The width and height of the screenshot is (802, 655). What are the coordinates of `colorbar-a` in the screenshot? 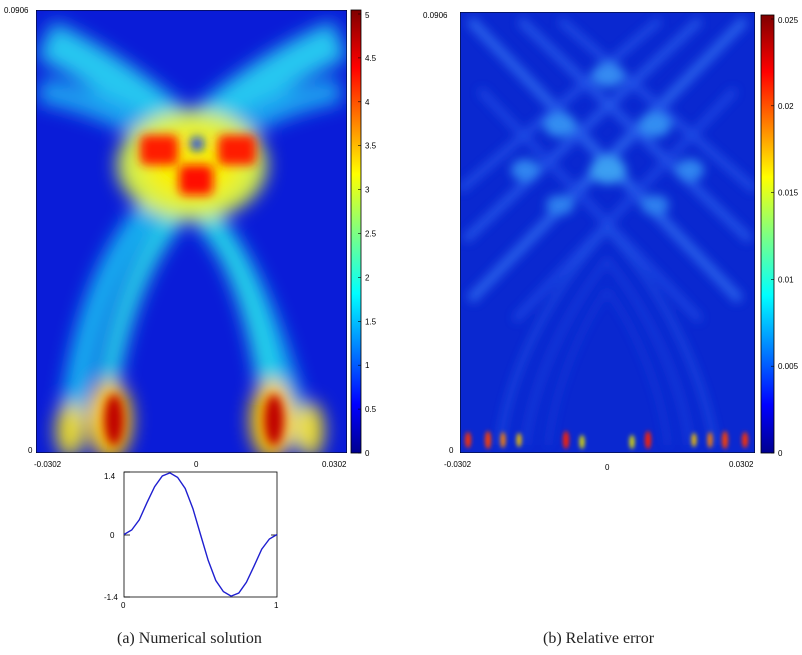 It's located at (356, 231).